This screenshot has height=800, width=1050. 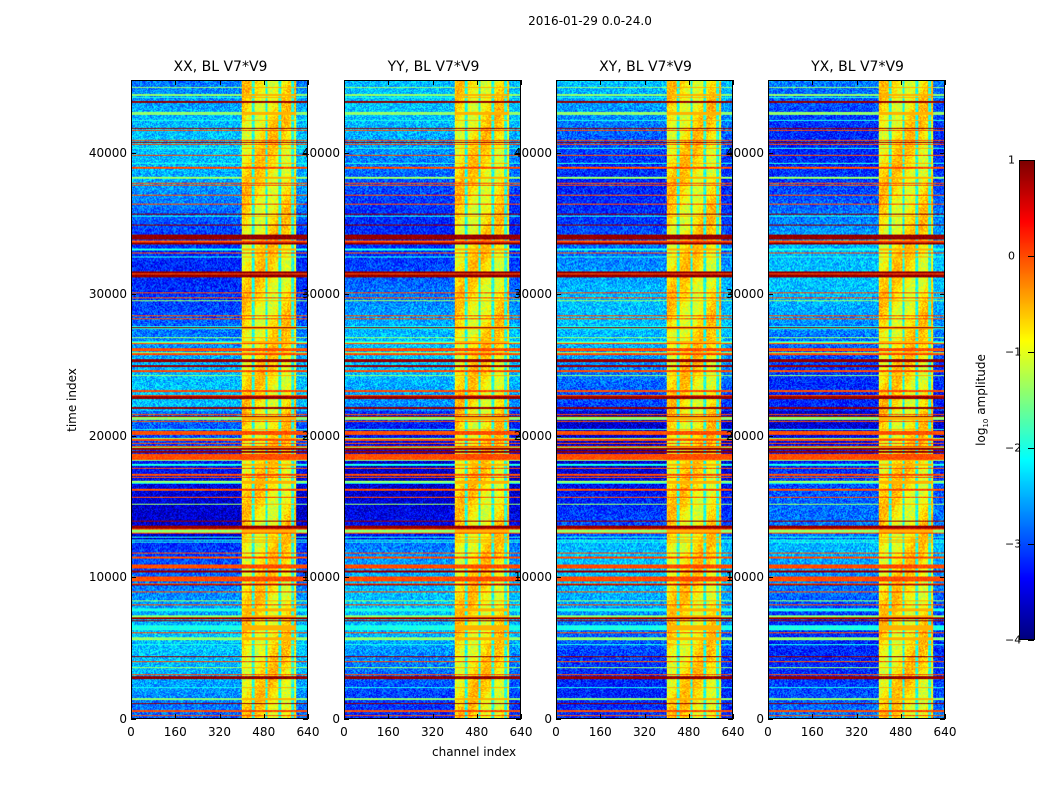 What do you see at coordinates (982, 400) in the screenshot?
I see `colorbar-label: log10 amplitude` at bounding box center [982, 400].